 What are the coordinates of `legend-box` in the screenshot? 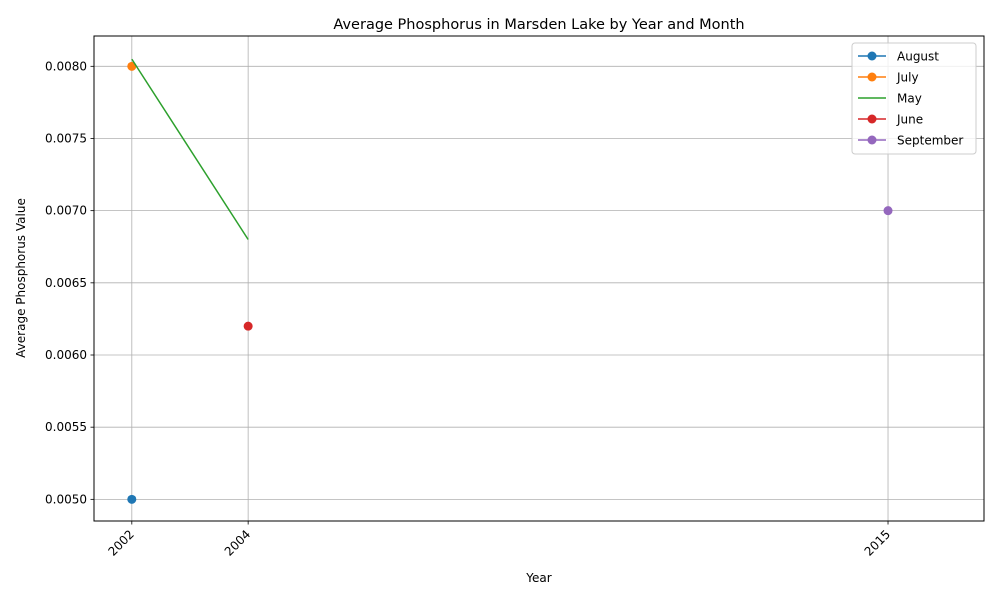 It's located at (914, 98).